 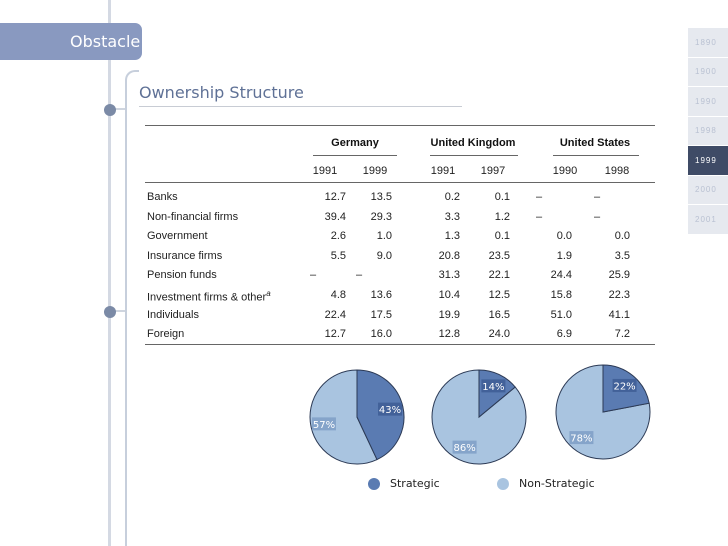 I want to click on table-cell: 1.9, so click(x=564, y=255).